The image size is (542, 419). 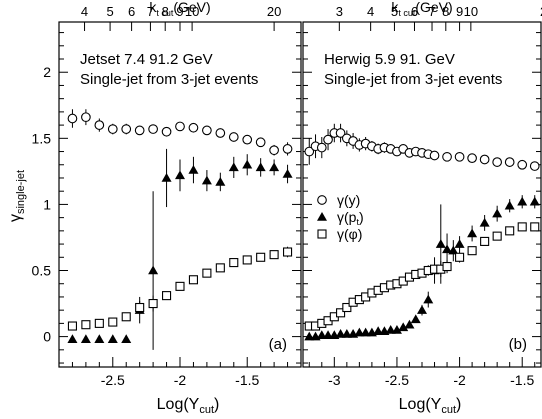 I want to click on legend-label: γ(φ), so click(x=349, y=234).